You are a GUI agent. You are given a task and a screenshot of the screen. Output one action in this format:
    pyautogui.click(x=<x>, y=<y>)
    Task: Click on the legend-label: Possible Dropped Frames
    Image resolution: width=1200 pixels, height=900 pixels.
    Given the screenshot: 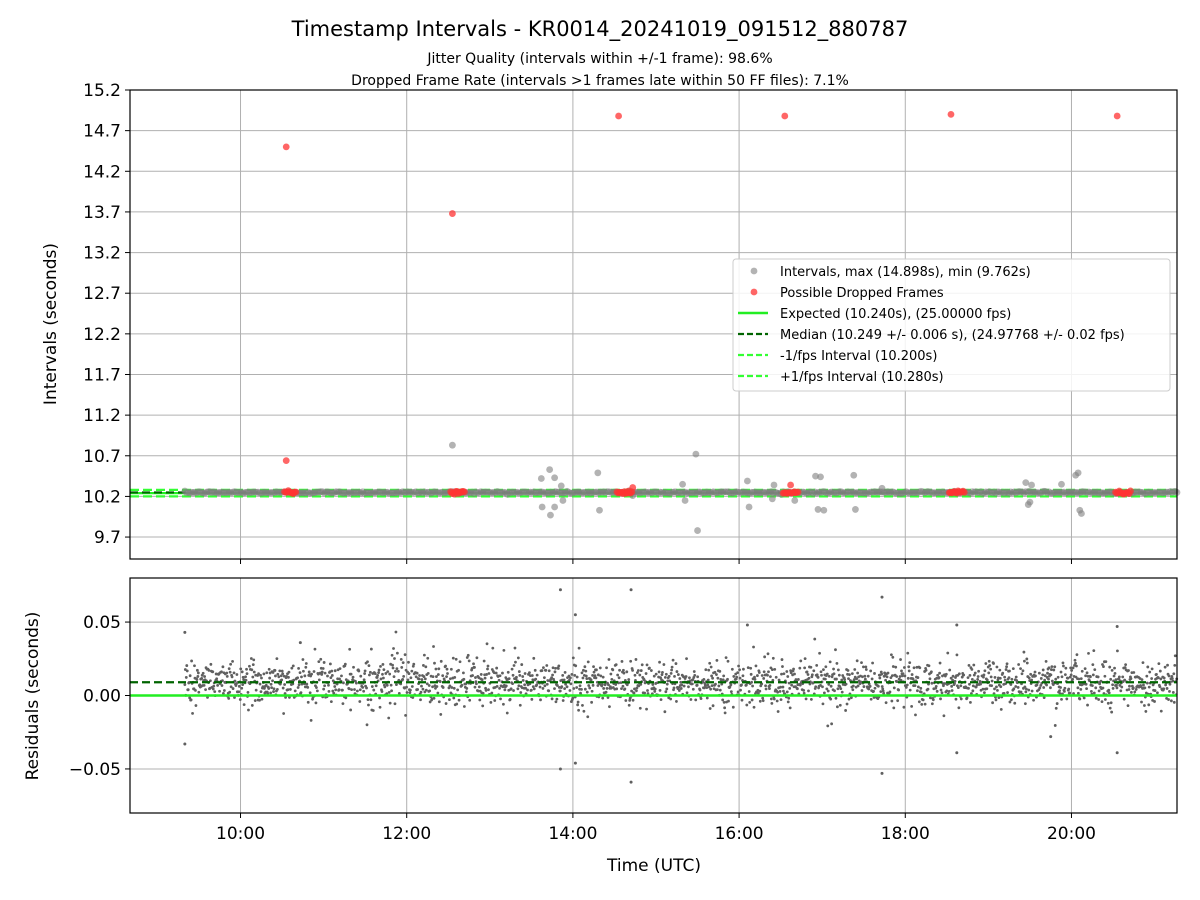 What is the action you would take?
    pyautogui.click(x=862, y=293)
    